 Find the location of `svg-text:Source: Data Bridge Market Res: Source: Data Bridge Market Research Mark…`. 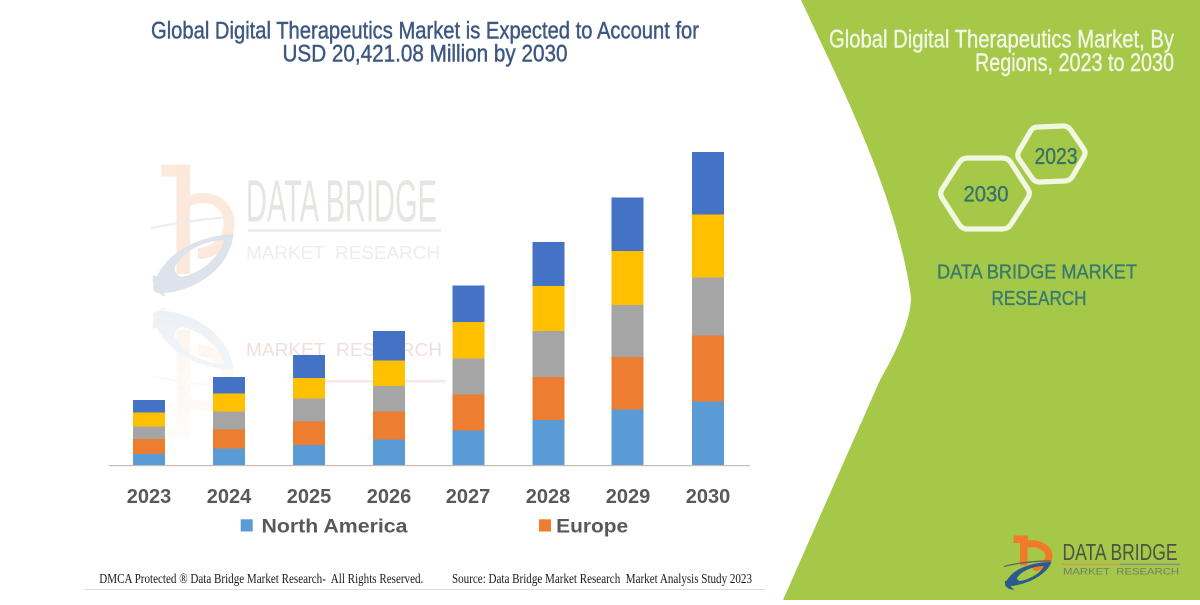

svg-text:Source: Data Bridge Market Res: Source: Data Bridge Market Research Mark… is located at coordinates (602, 578).